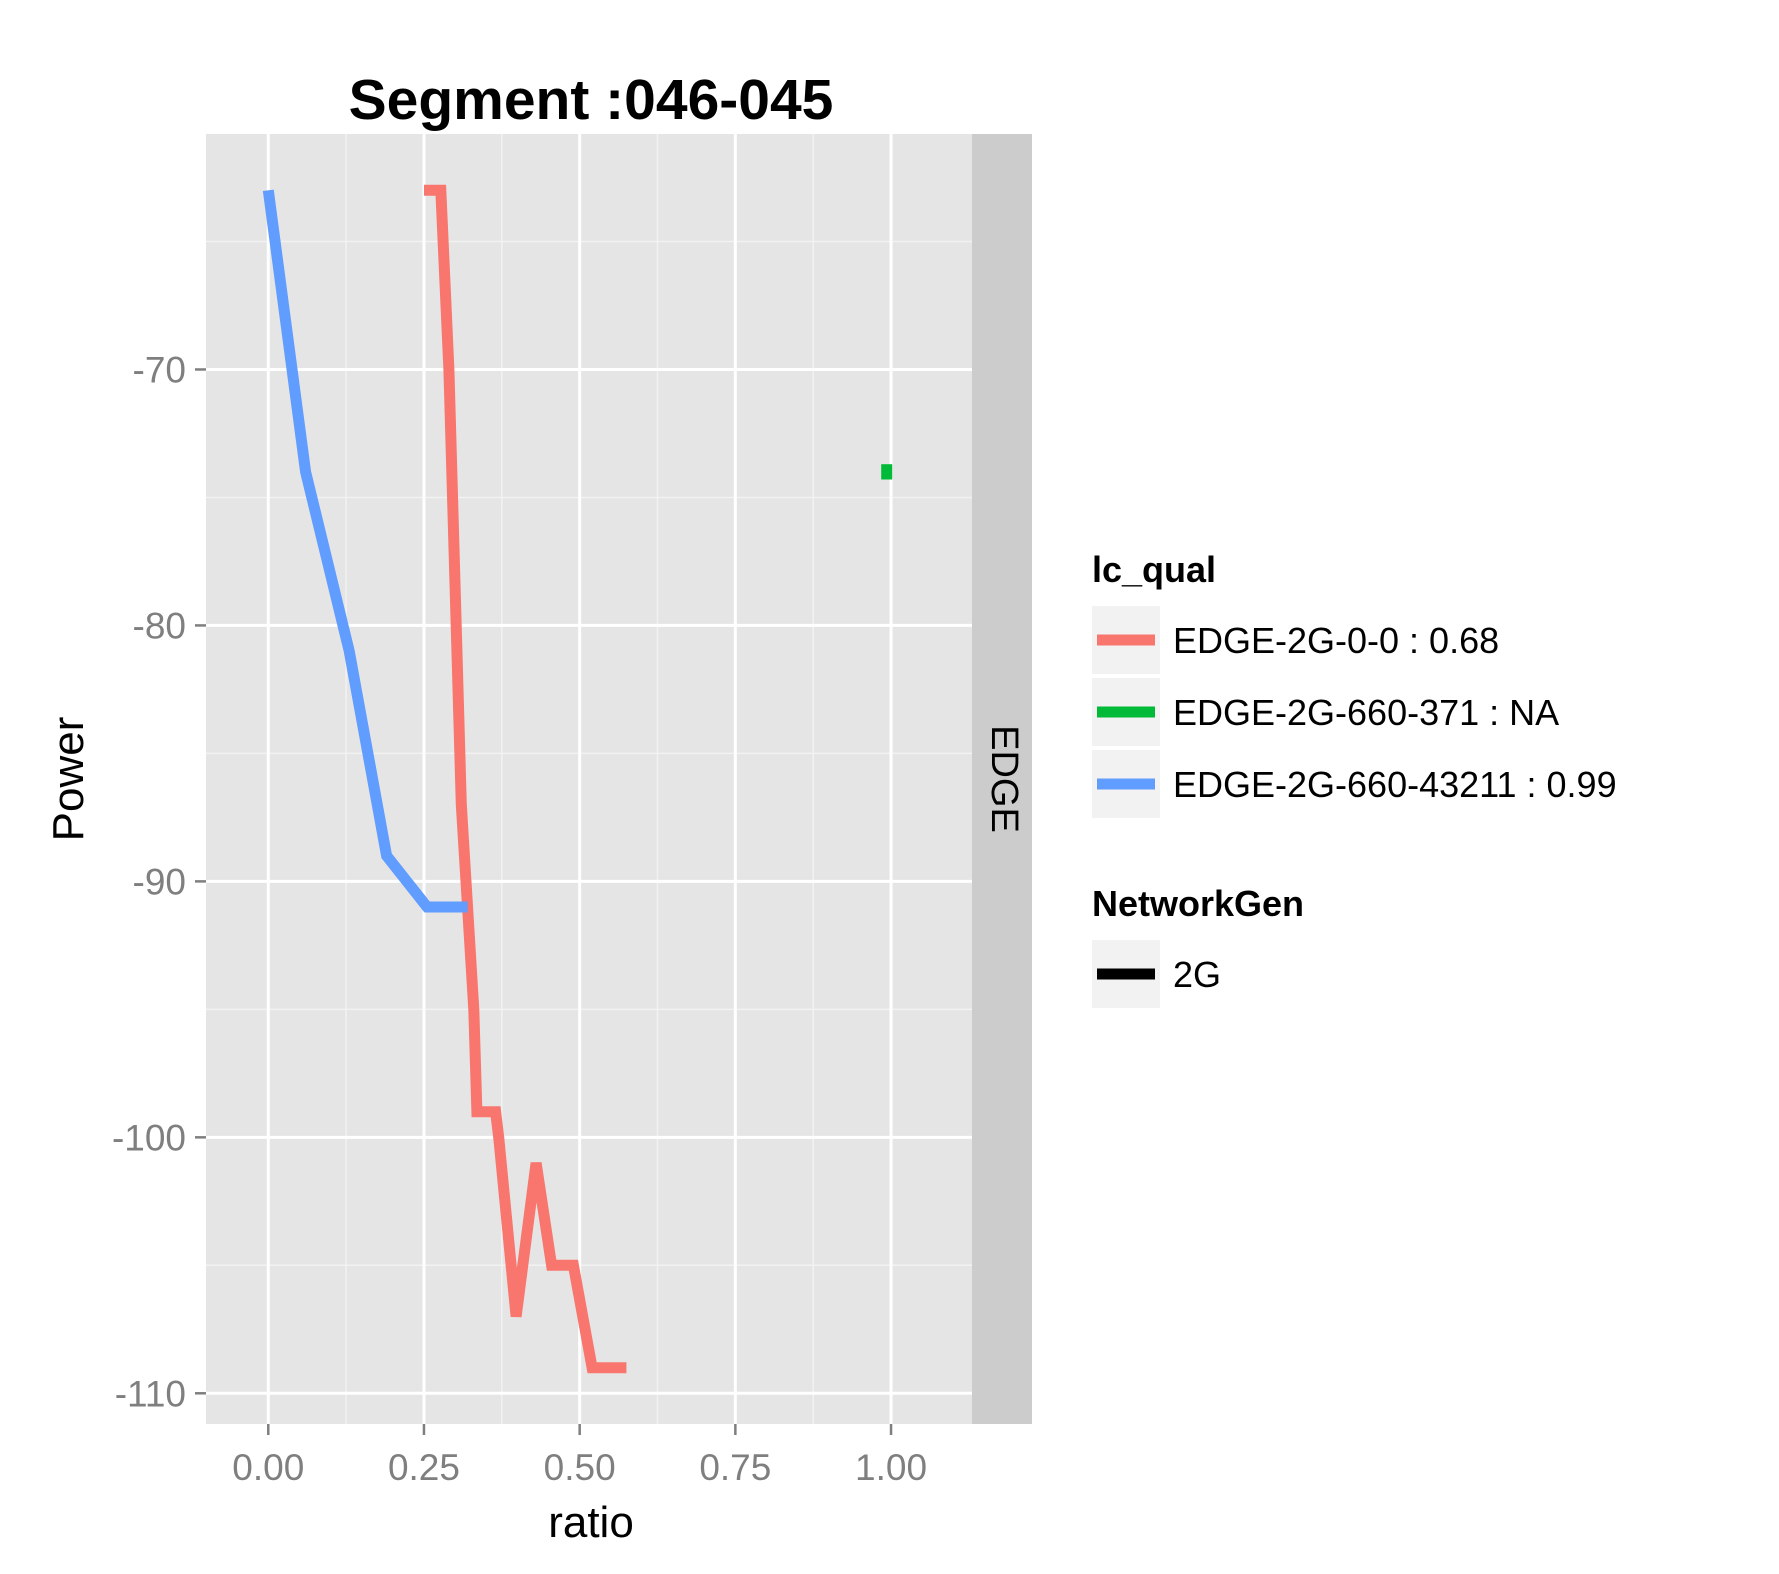 The height and width of the screenshot is (1574, 1779). Describe the element at coordinates (1366, 712) in the screenshot. I see `legend-entry-label: EDGE-2G-660-371 : NA` at that location.